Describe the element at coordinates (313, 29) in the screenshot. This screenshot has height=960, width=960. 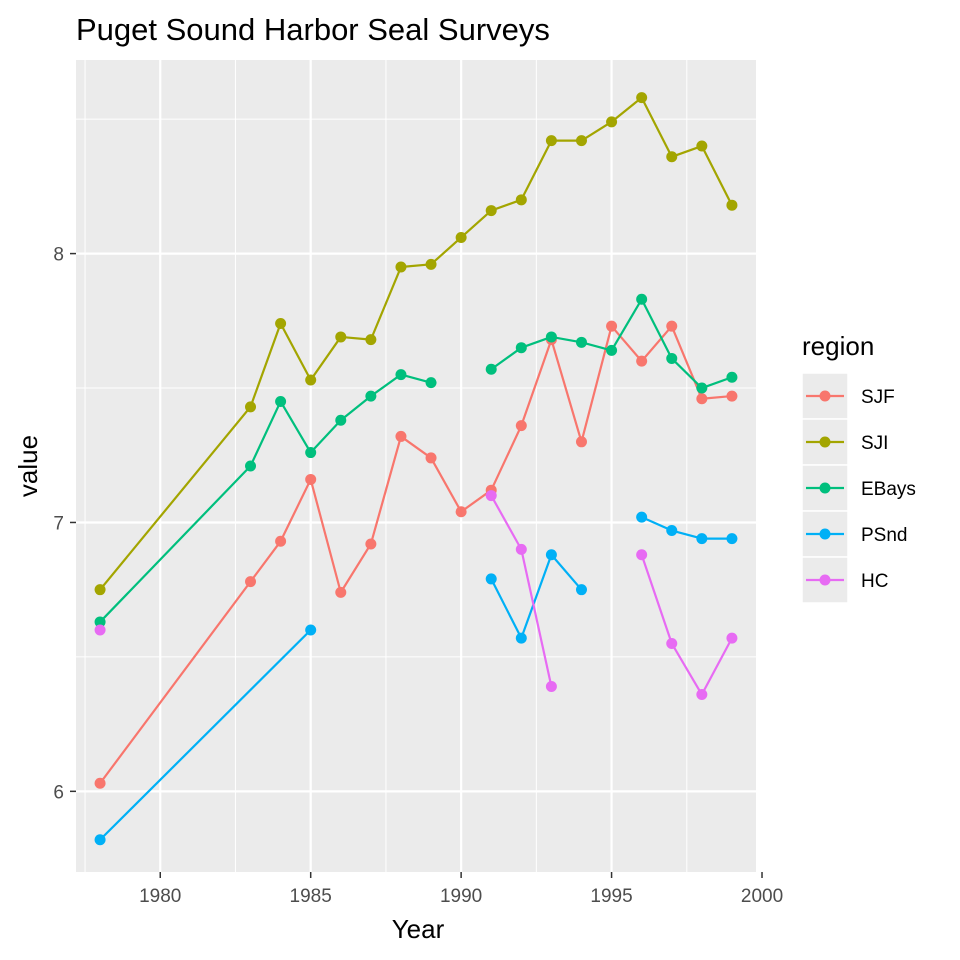
I see `chart-title: Puget Sound Harbor Seal Surveys` at that location.